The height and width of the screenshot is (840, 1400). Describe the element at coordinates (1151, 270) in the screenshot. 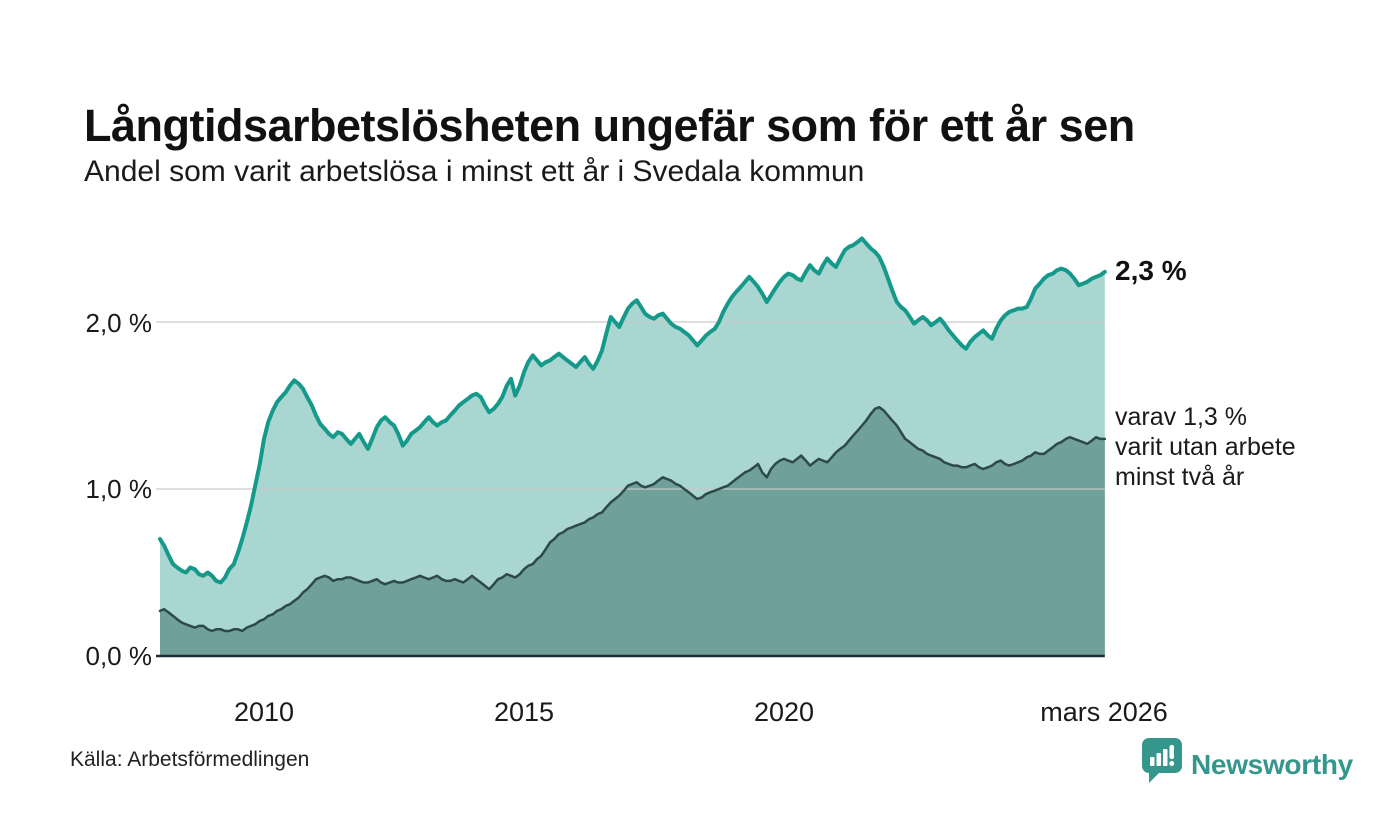

I see `end-value-label-total: 2,3 %` at that location.